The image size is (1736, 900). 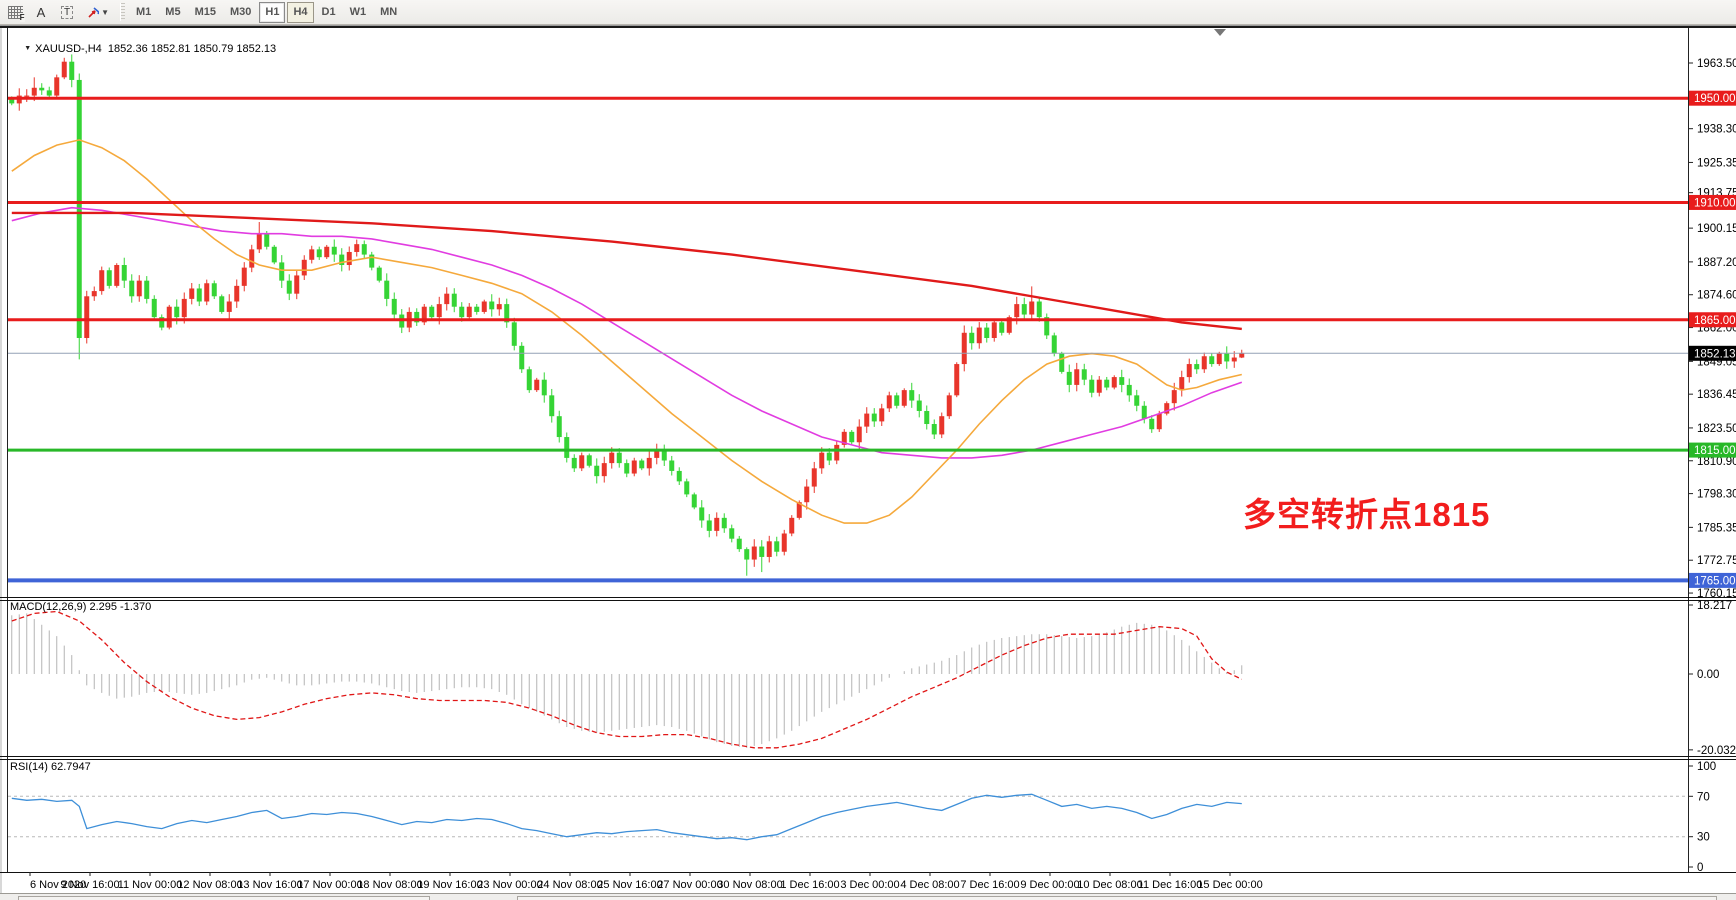 I want to click on price-badge-1815.00, so click(x=1712, y=450).